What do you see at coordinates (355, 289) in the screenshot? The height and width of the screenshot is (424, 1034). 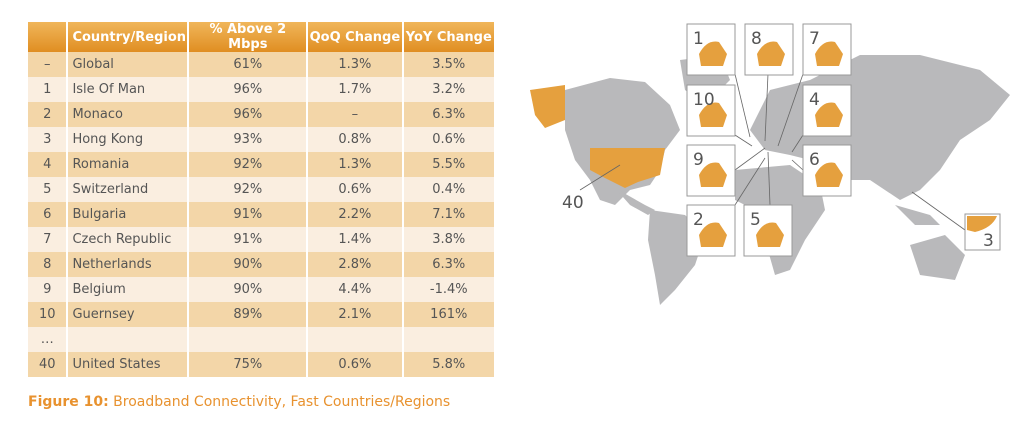 I see `qoq-cell: 4.4%` at bounding box center [355, 289].